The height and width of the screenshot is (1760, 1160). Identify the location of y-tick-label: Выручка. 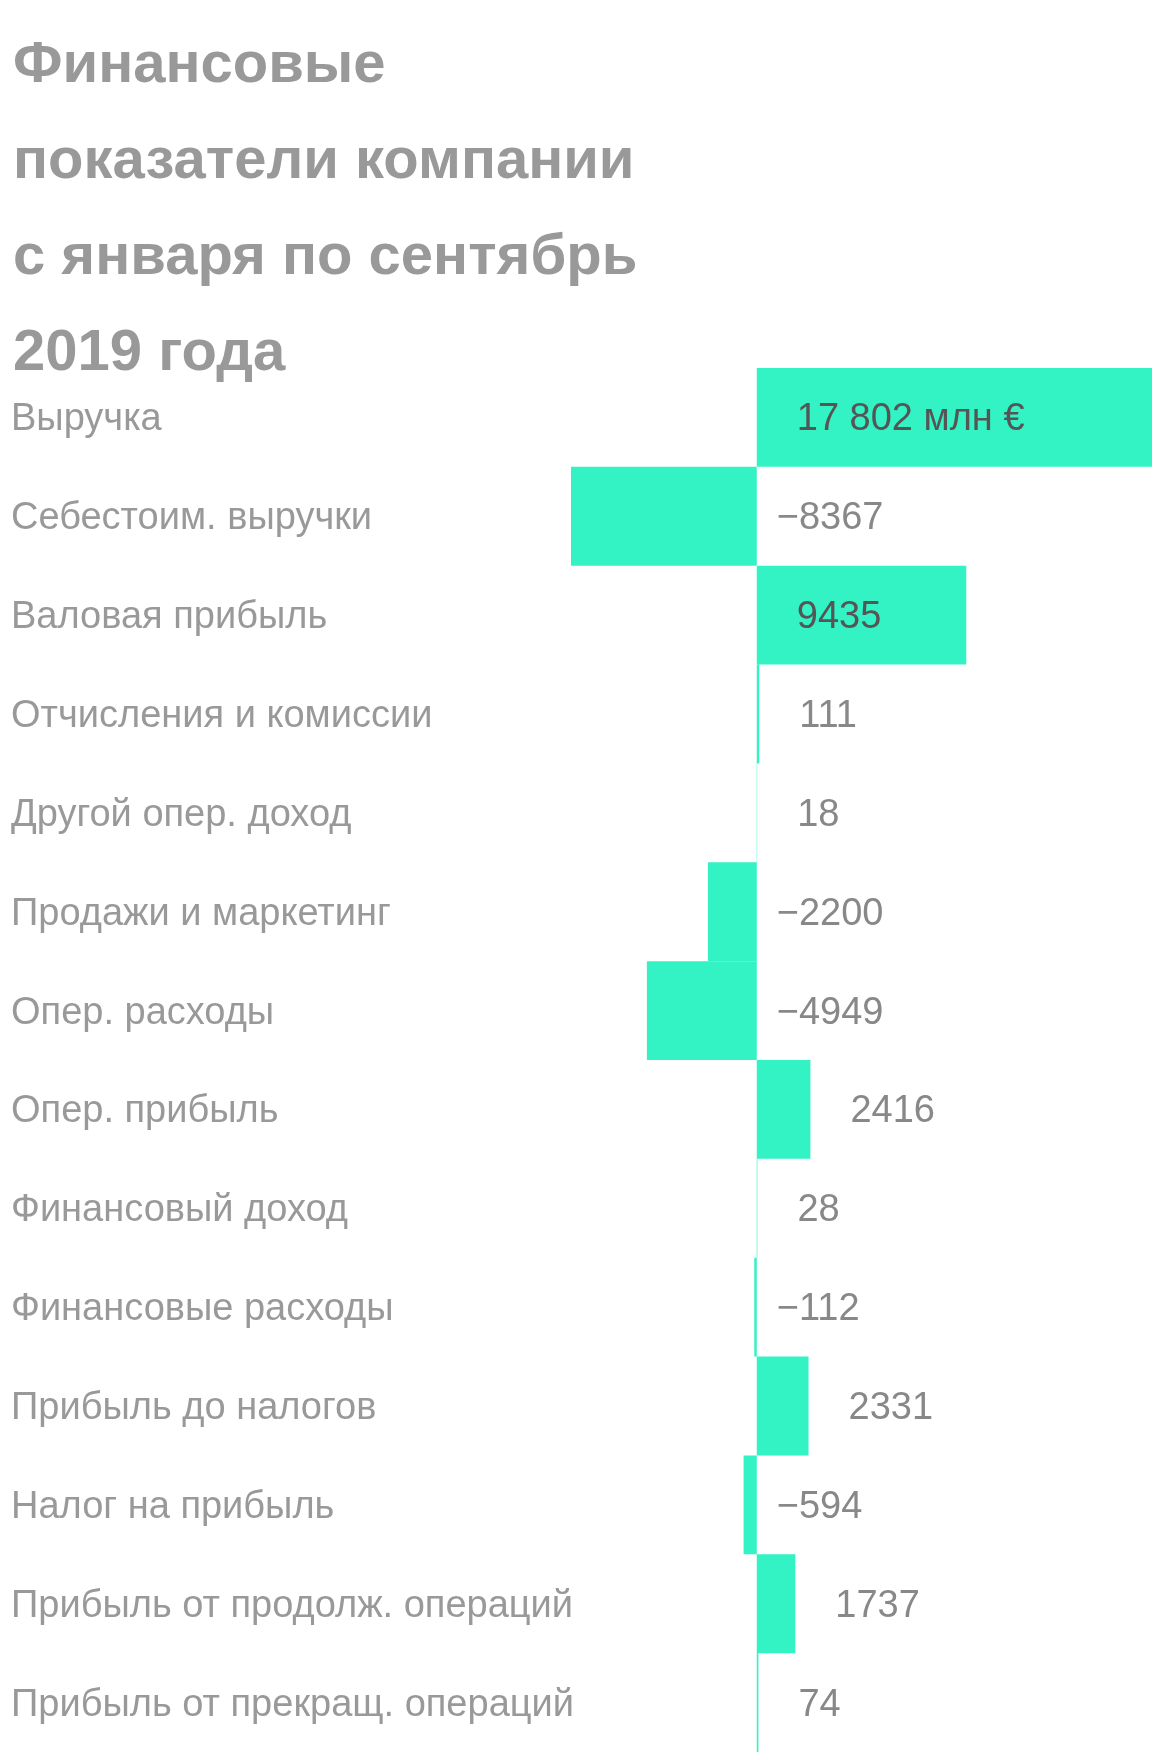
(87, 417).